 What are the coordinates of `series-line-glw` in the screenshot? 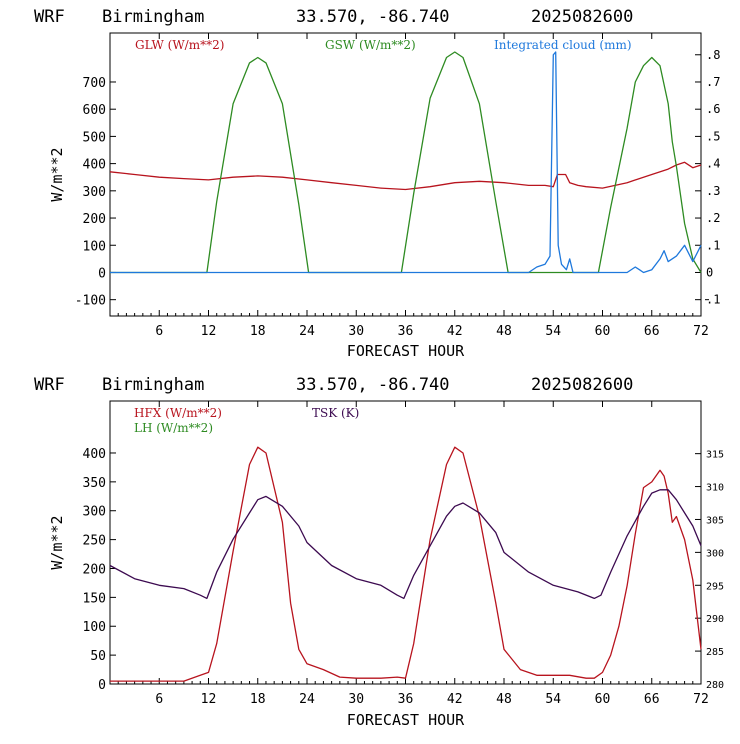 It's located at (405, 176).